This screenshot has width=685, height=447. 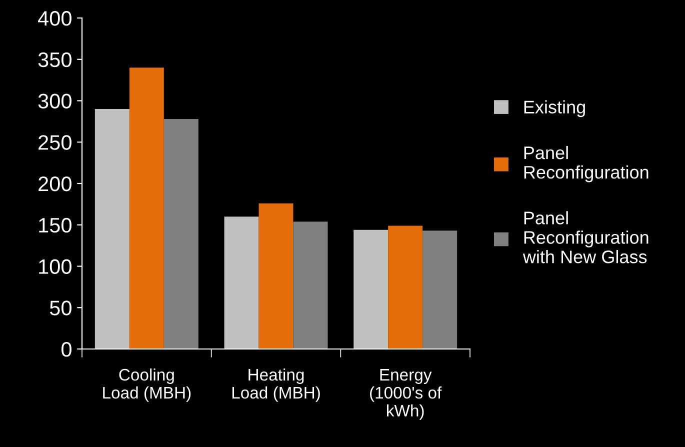 I want to click on x-tick-label: Heating Load (MBH), so click(x=276, y=385).